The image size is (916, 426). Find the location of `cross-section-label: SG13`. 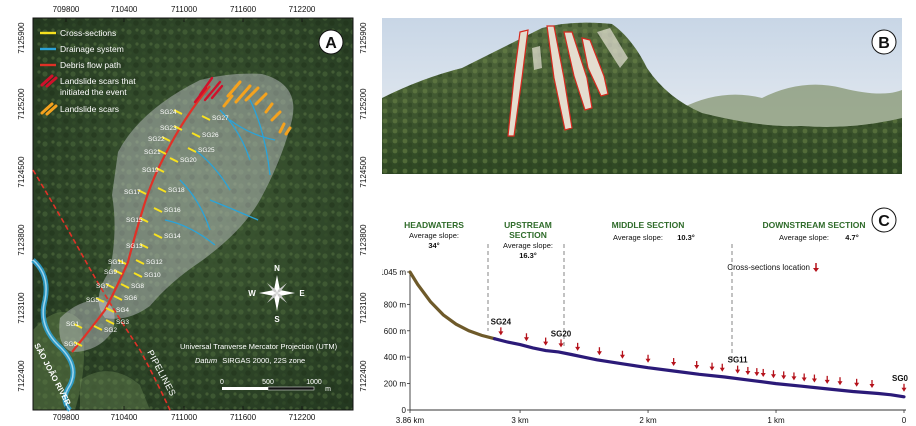

cross-section-label: SG13 is located at coordinates (134, 246).